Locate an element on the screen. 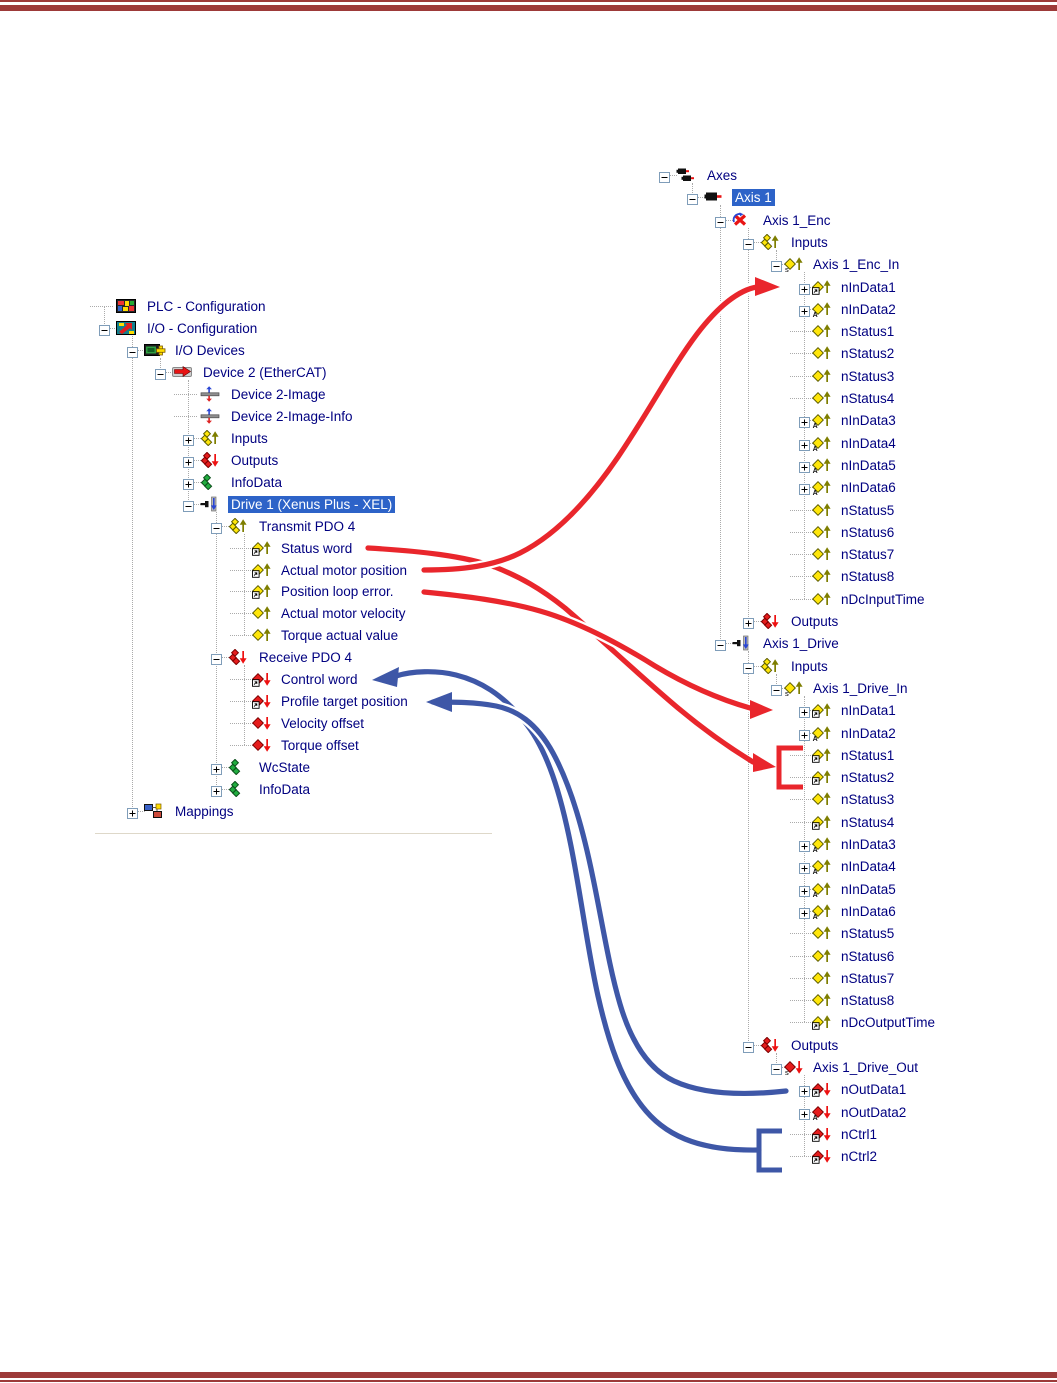  expander-plus-noutdata2 is located at coordinates (804, 1113).